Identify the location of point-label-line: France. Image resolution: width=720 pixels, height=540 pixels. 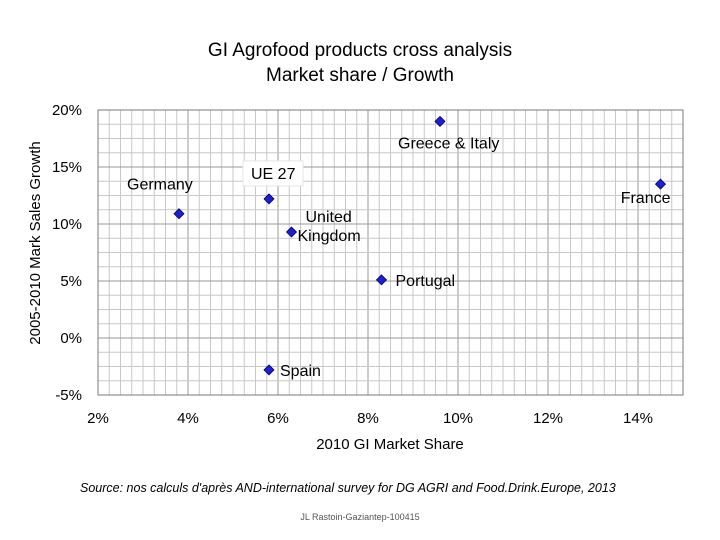
(646, 198).